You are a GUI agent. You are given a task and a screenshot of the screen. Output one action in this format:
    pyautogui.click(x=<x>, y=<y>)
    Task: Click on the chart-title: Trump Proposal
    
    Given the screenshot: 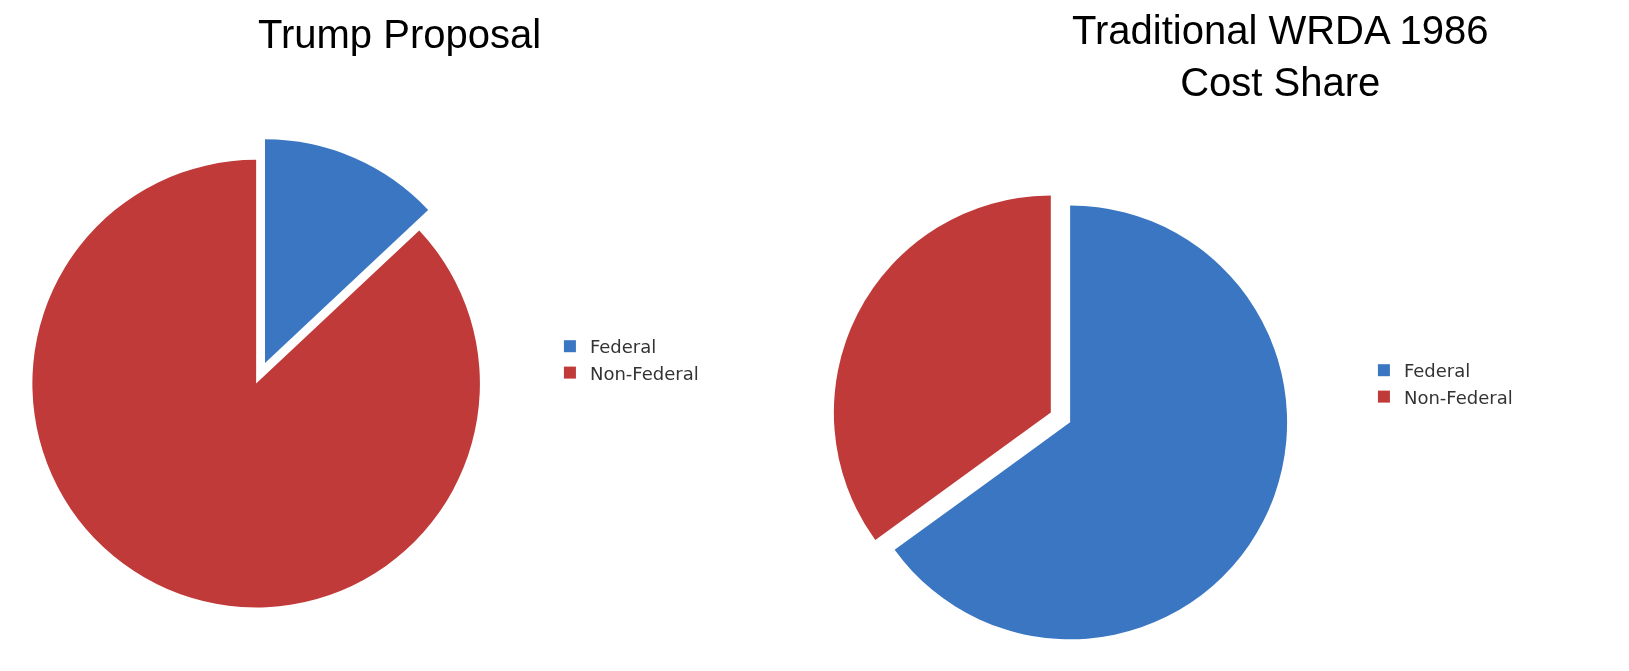 What is the action you would take?
    pyautogui.click(x=400, y=34)
    